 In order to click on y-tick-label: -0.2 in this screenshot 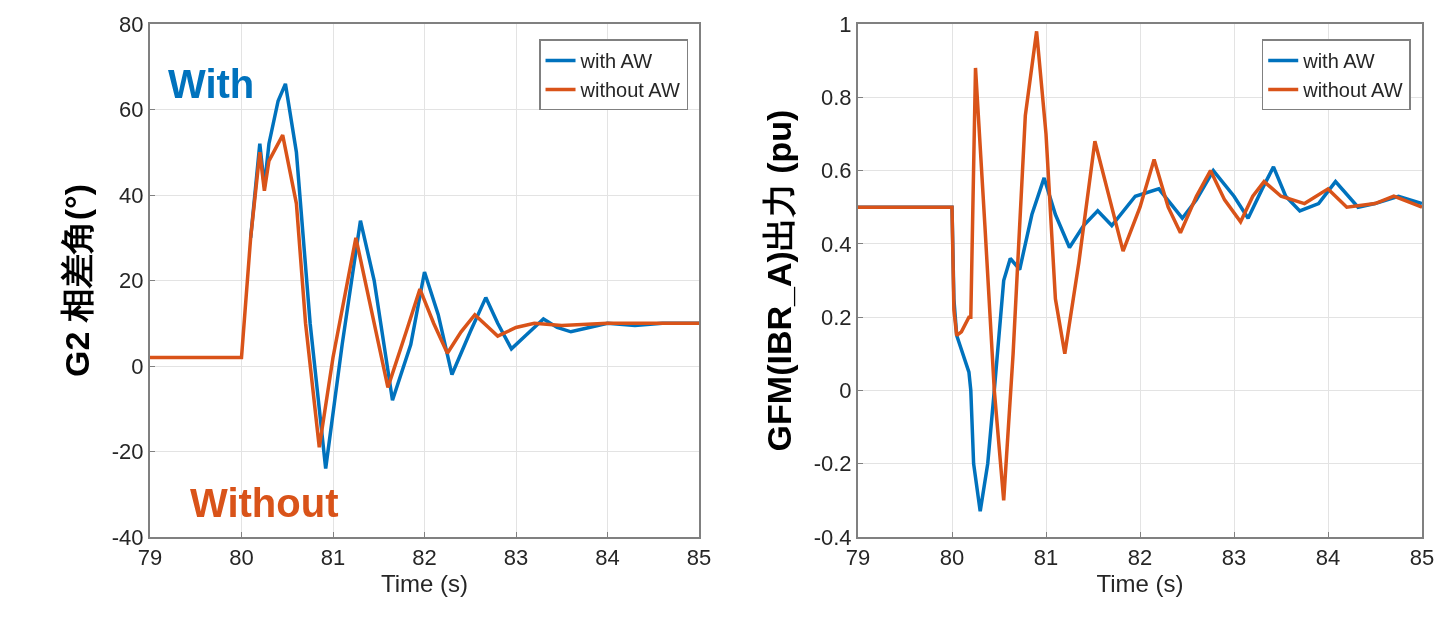, I will do `click(832, 464)`.